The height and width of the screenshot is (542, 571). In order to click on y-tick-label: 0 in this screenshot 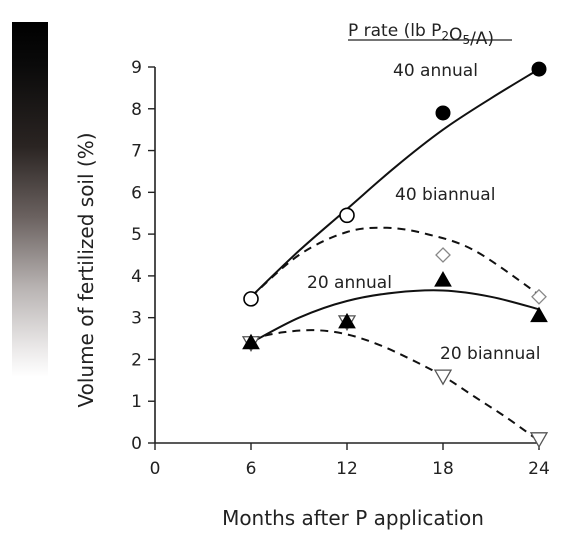, I will do `click(136, 444)`.